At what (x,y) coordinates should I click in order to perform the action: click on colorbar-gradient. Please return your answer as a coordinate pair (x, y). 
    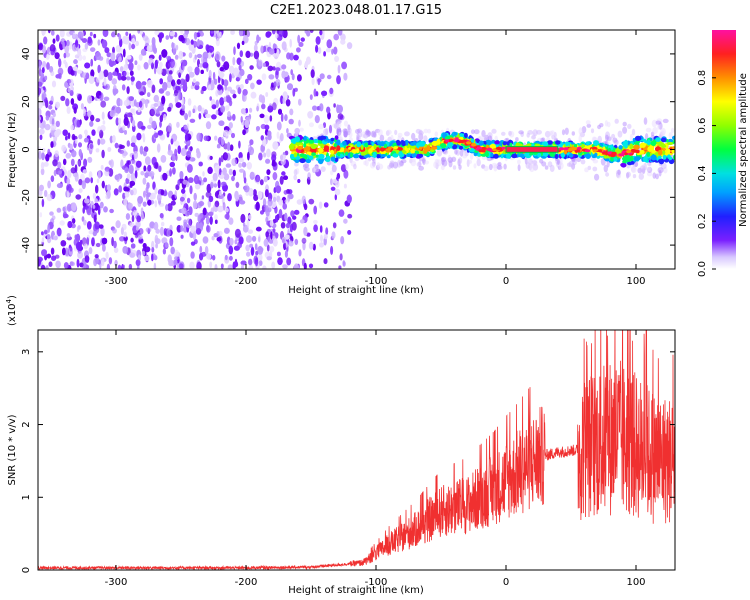
    Looking at the image, I should click on (724, 149).